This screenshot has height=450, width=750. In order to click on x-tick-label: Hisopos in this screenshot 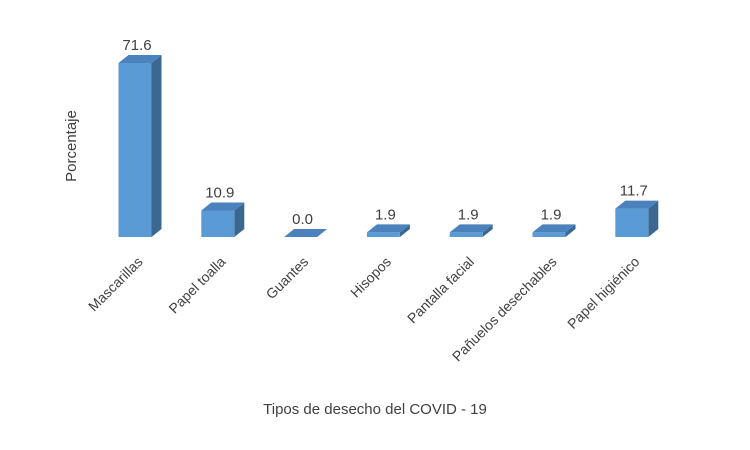, I will do `click(370, 276)`.